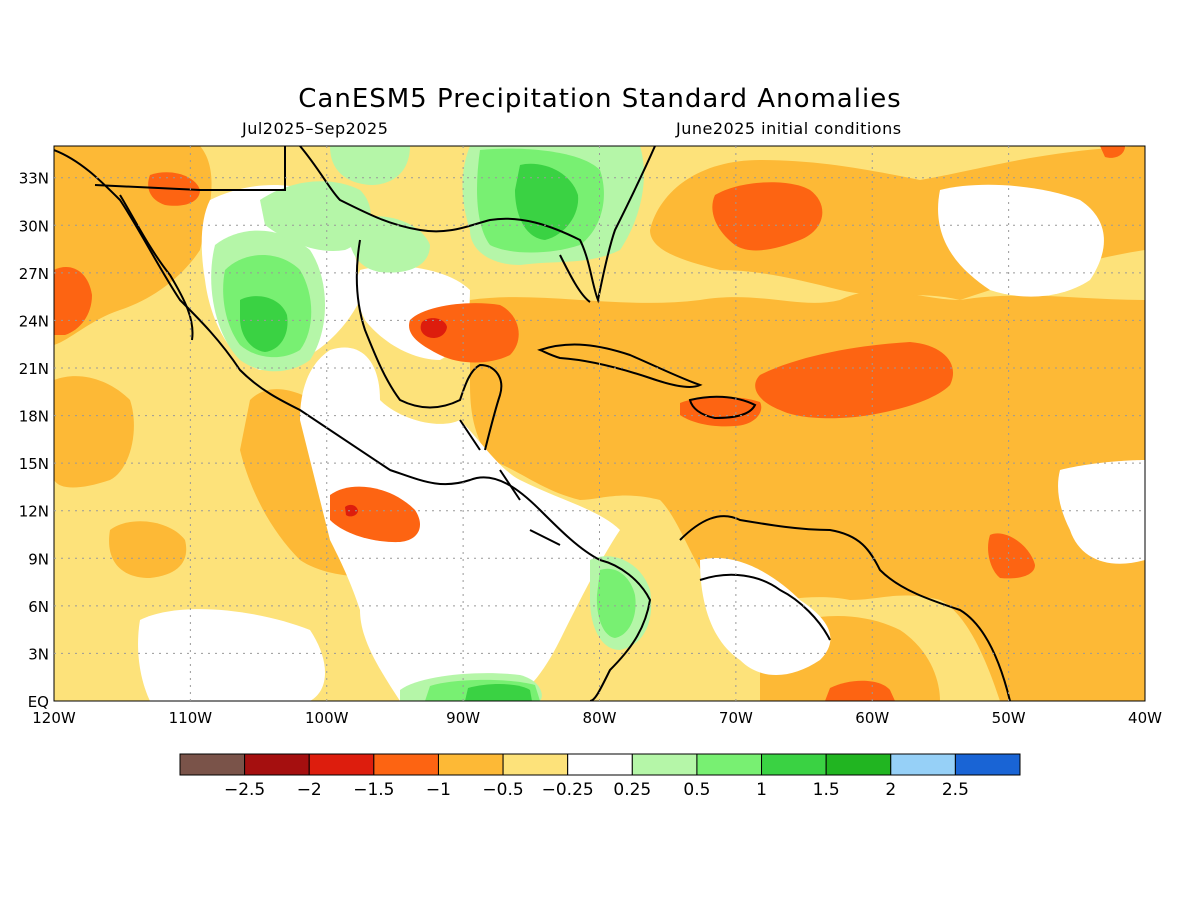 The width and height of the screenshot is (1200, 900). Describe the element at coordinates (1101, 512) in the screenshot. I see `neutral-region-atlantic-east` at that location.